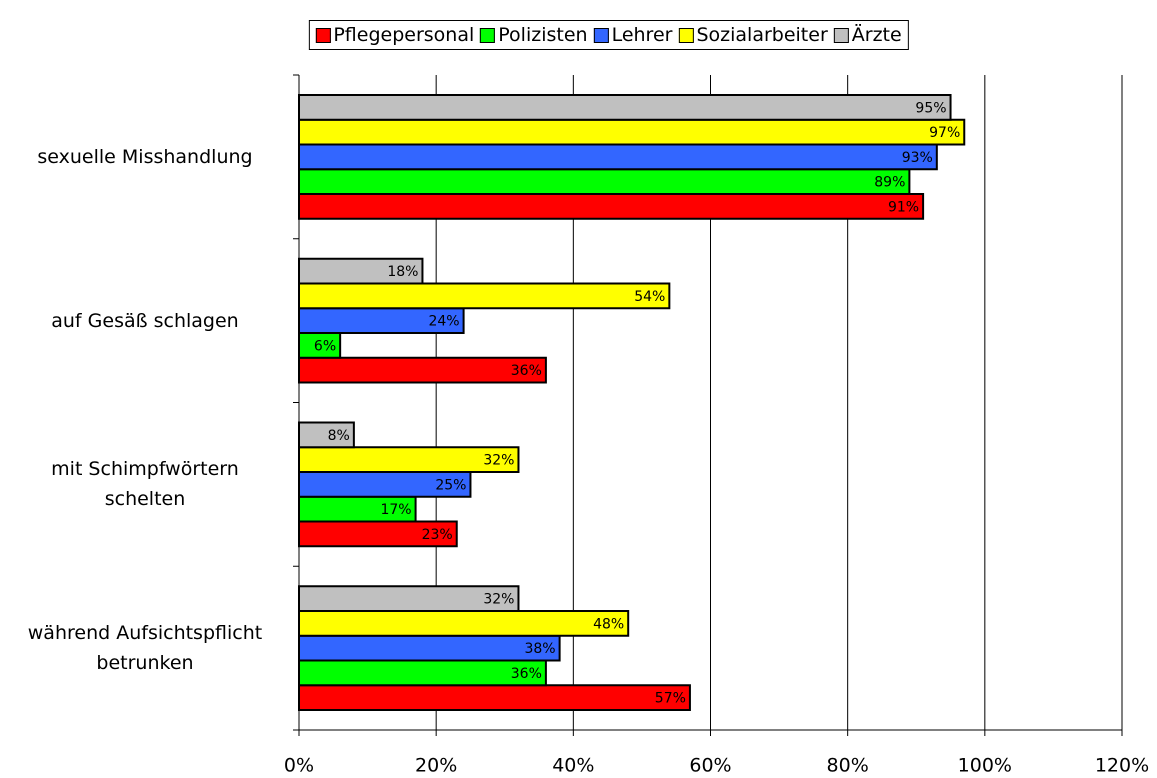 The height and width of the screenshot is (778, 1157). I want to click on data-label: 89%, so click(889, 183).